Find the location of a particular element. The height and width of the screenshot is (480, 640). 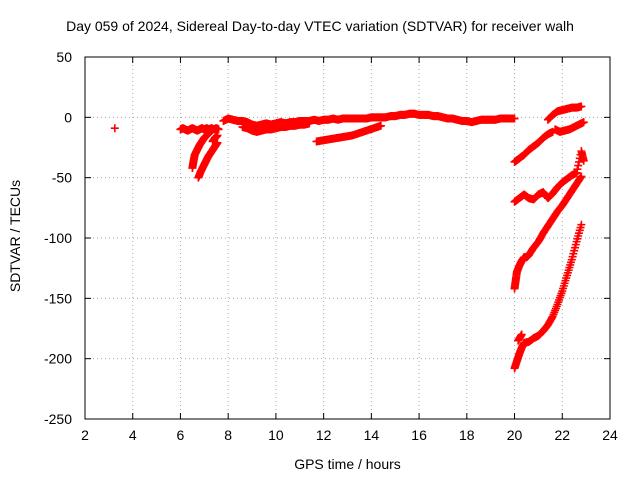

y-tick-label: -100 is located at coordinates (58, 238).